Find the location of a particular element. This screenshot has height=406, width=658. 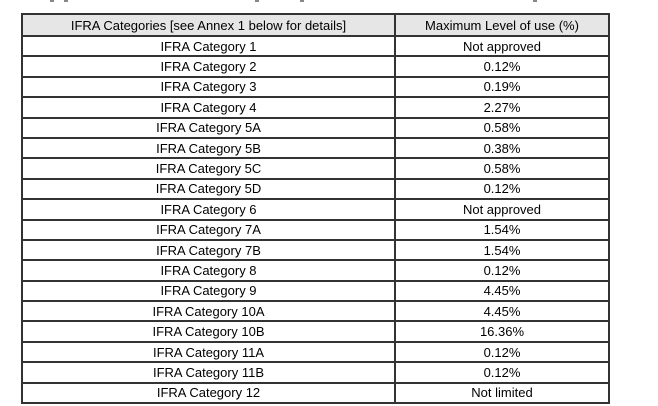

table-row: IFRA Category 2 0.12% is located at coordinates (315, 66).